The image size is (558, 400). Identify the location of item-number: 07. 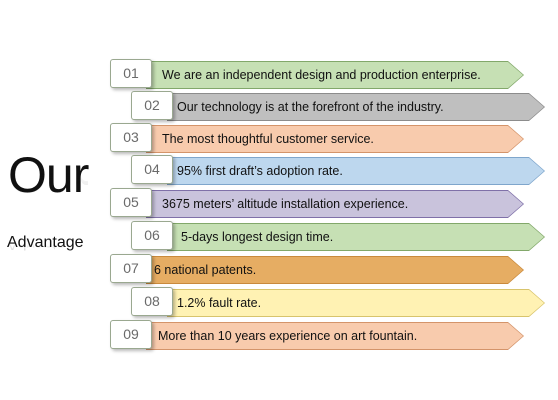
(131, 268).